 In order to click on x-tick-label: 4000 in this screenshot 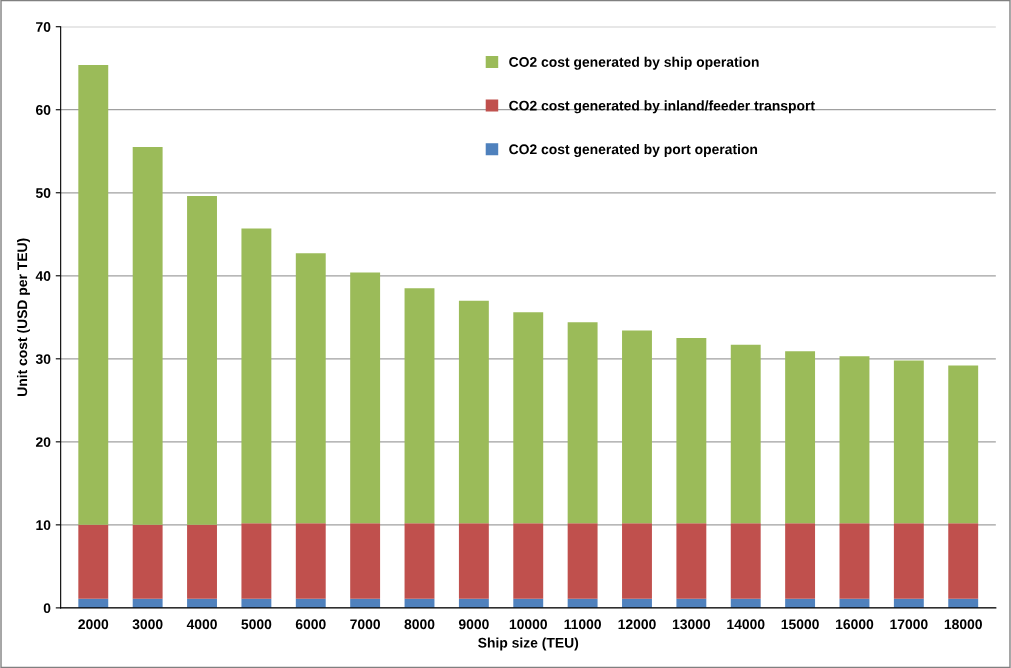, I will do `click(201, 624)`.